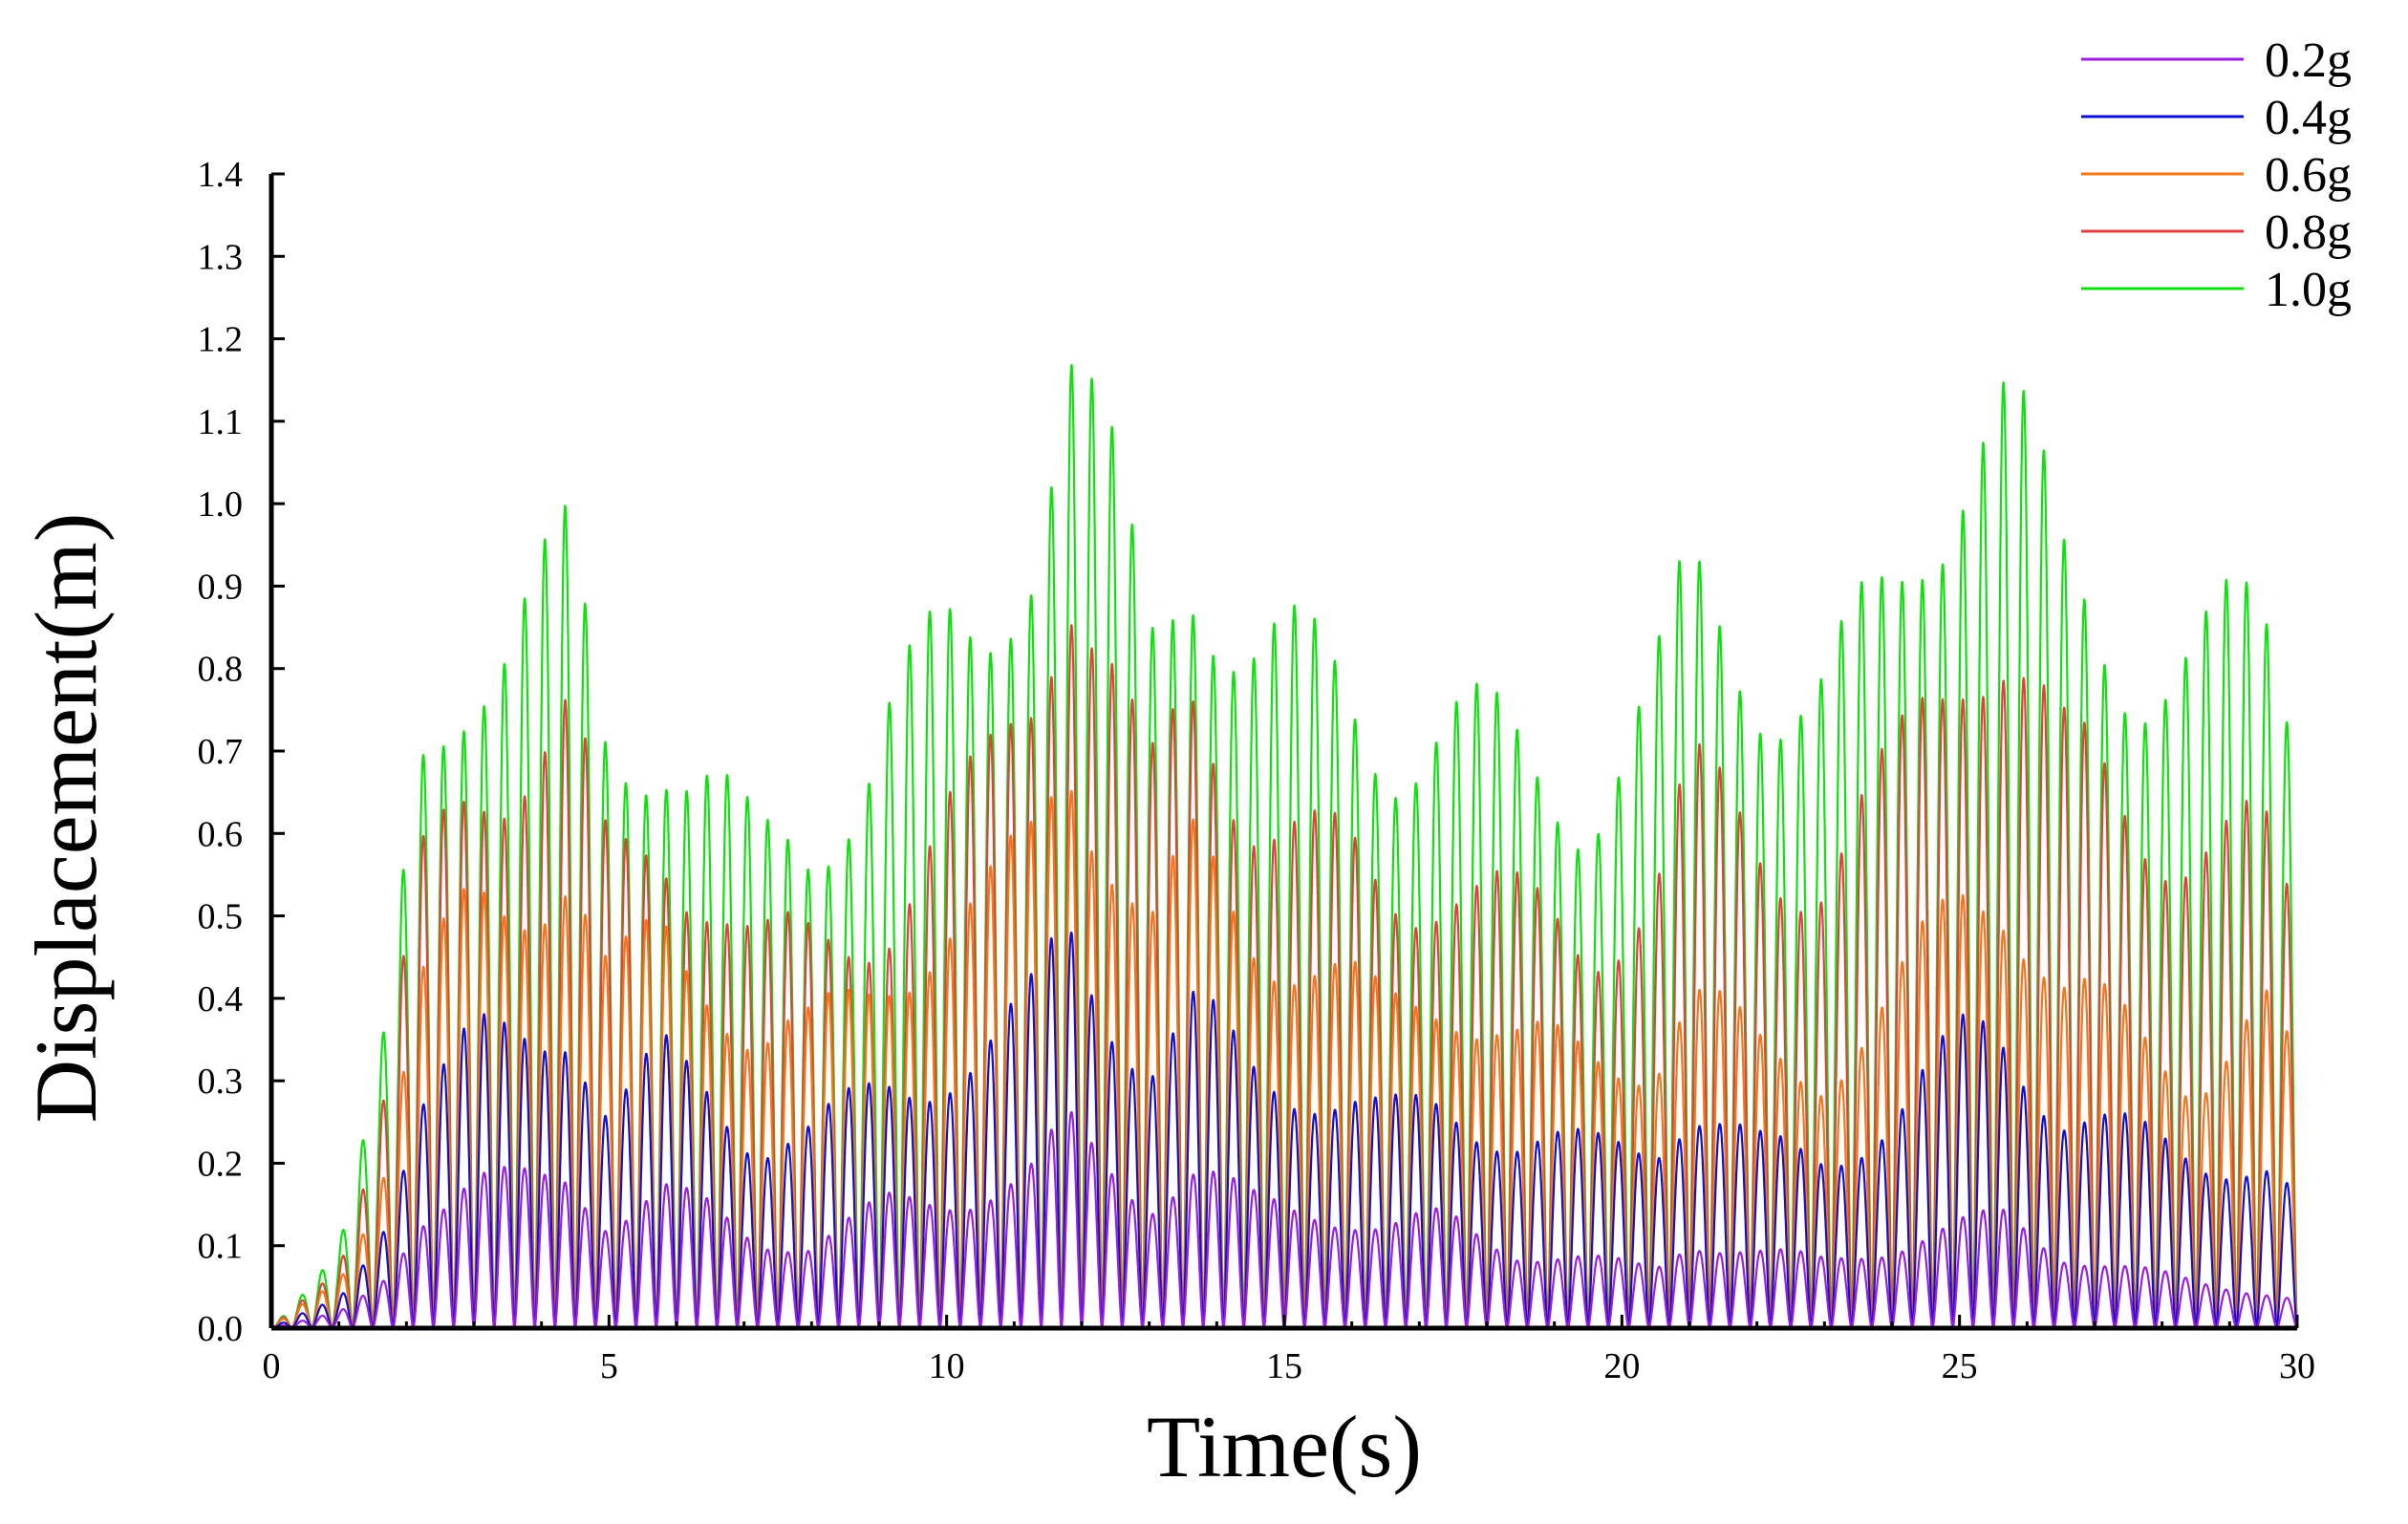 Image resolution: width=2408 pixels, height=1524 pixels. I want to click on y-tick-label: 0.6, so click(221, 834).